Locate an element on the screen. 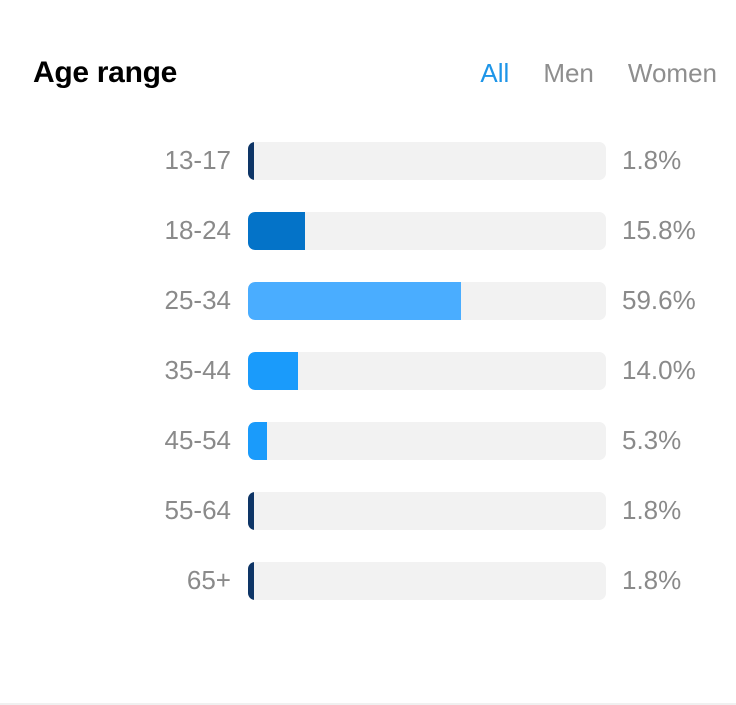 The height and width of the screenshot is (705, 736). bar-row: 65+ 1.8% is located at coordinates (368, 580).